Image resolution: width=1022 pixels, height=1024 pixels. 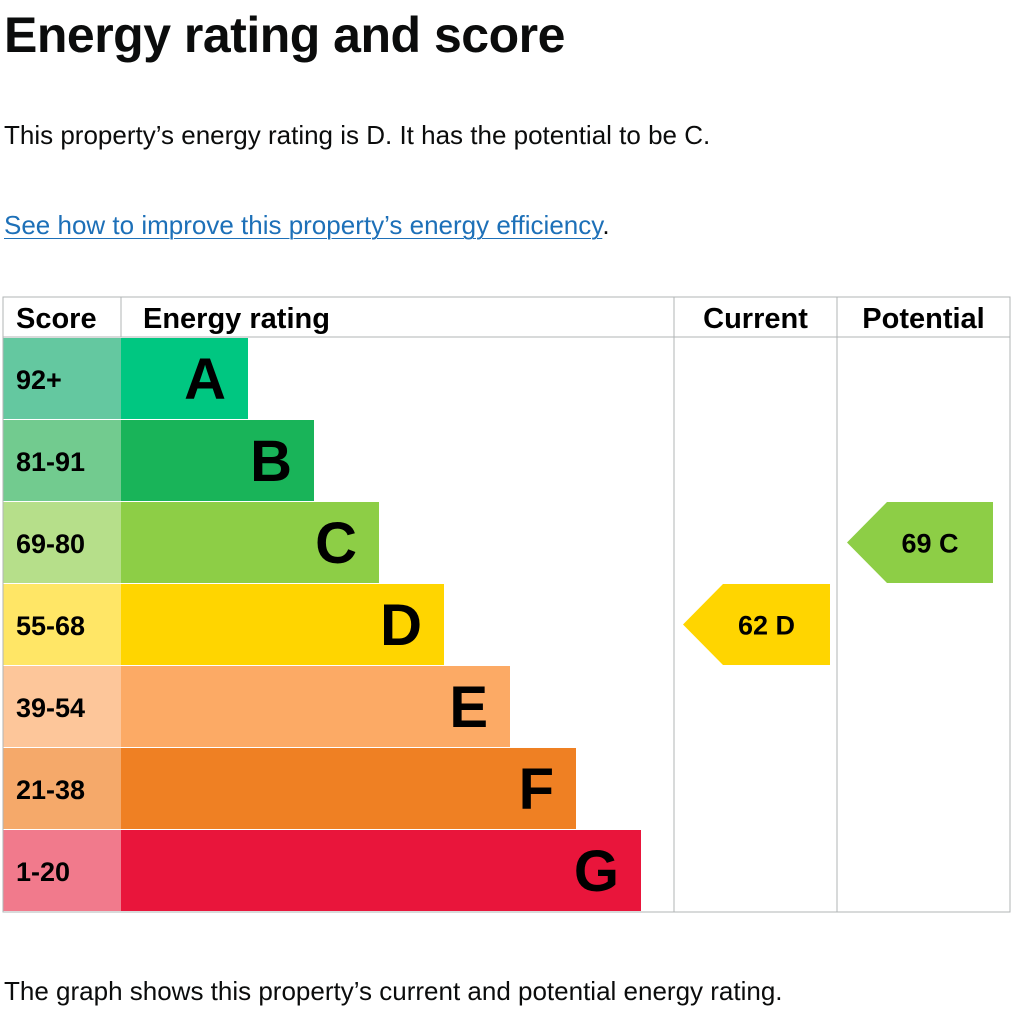 I want to click on score-cell-A, so click(x=62, y=378).